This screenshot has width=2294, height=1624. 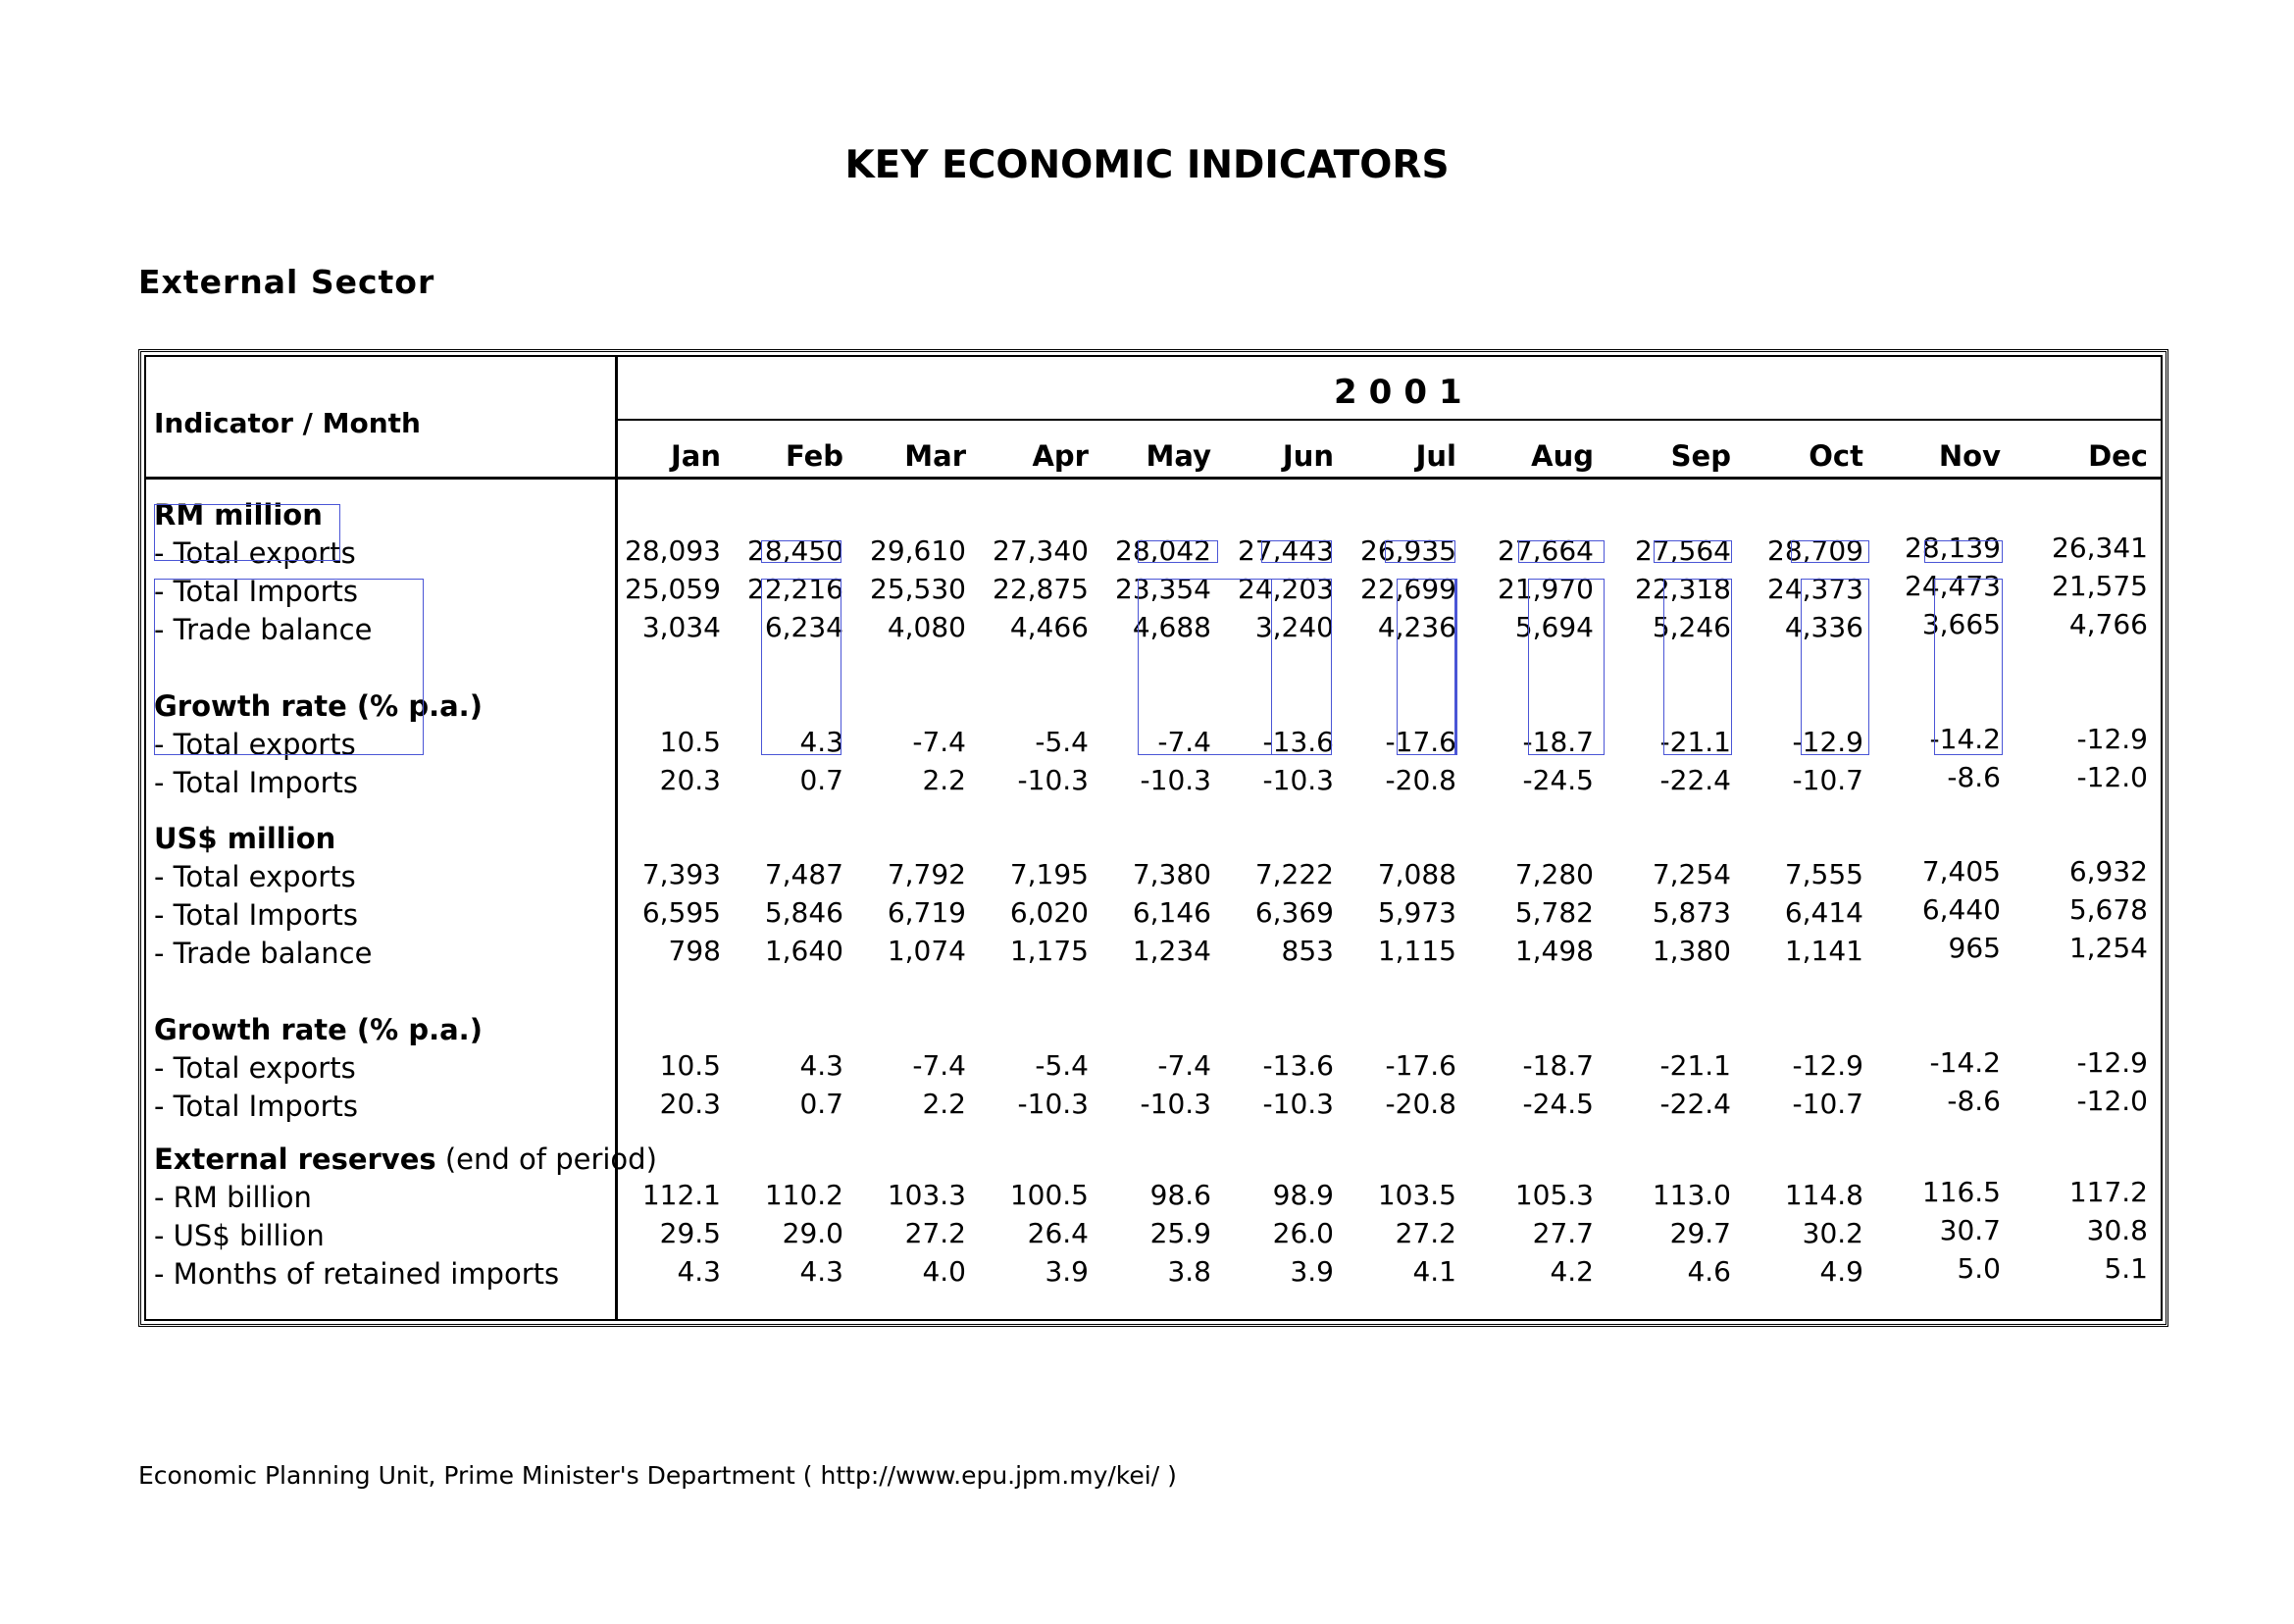 I want to click on section-title: External Sector, so click(x=286, y=282).